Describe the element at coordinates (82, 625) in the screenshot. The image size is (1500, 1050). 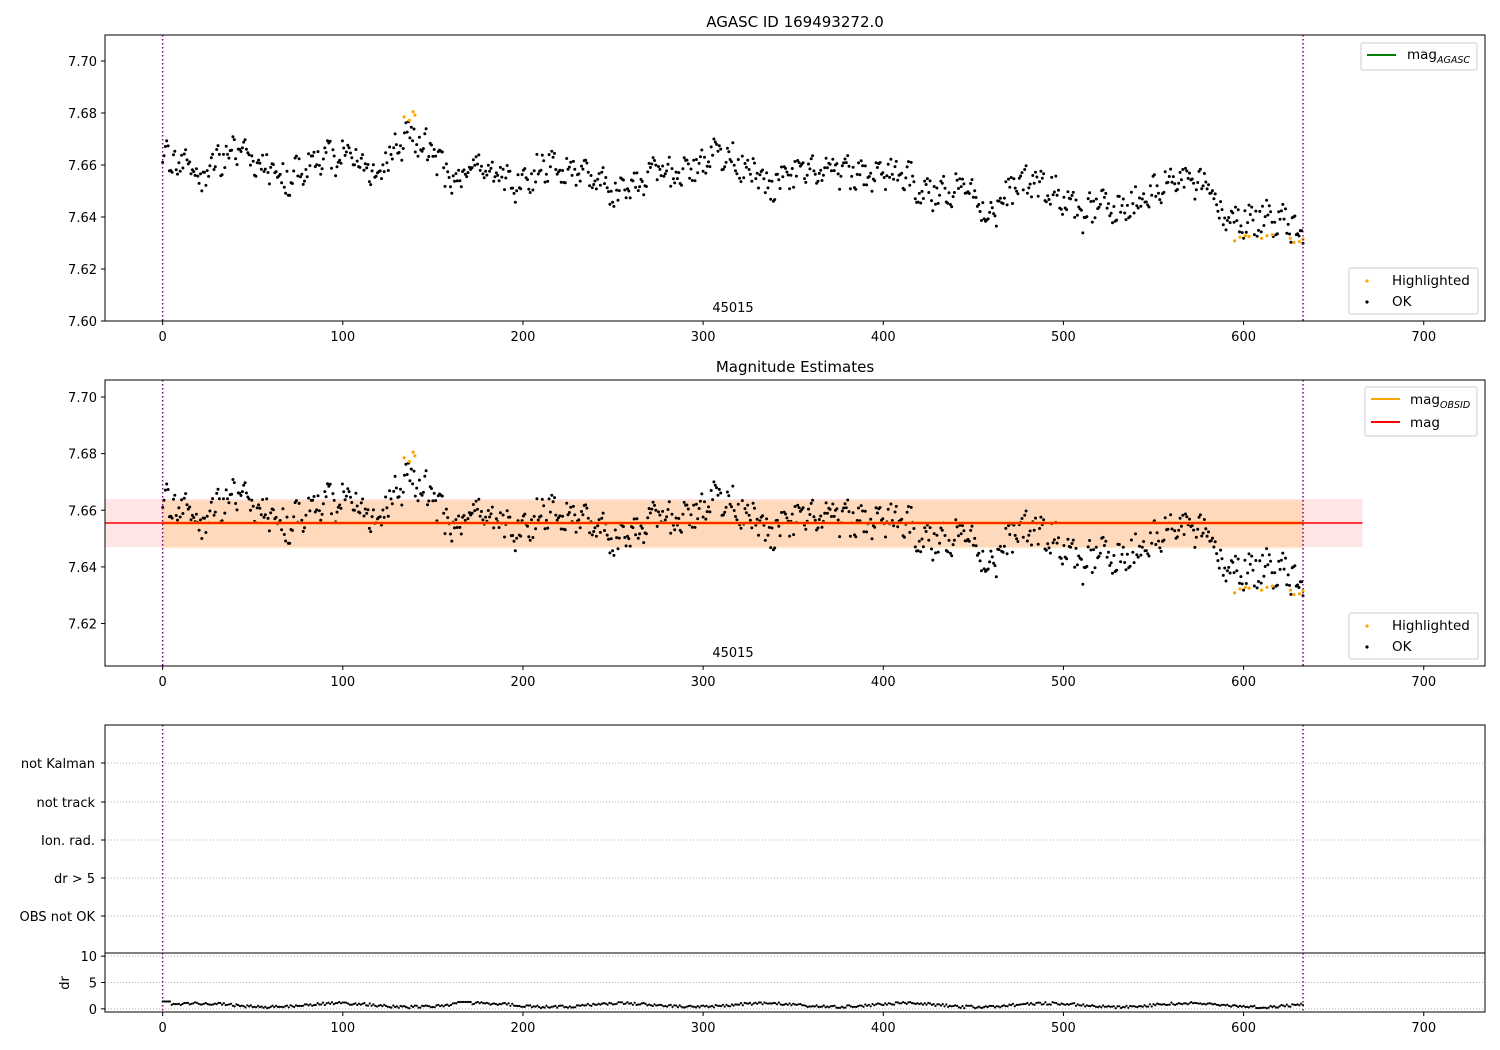
I see `y-tick-label: 7.62` at that location.